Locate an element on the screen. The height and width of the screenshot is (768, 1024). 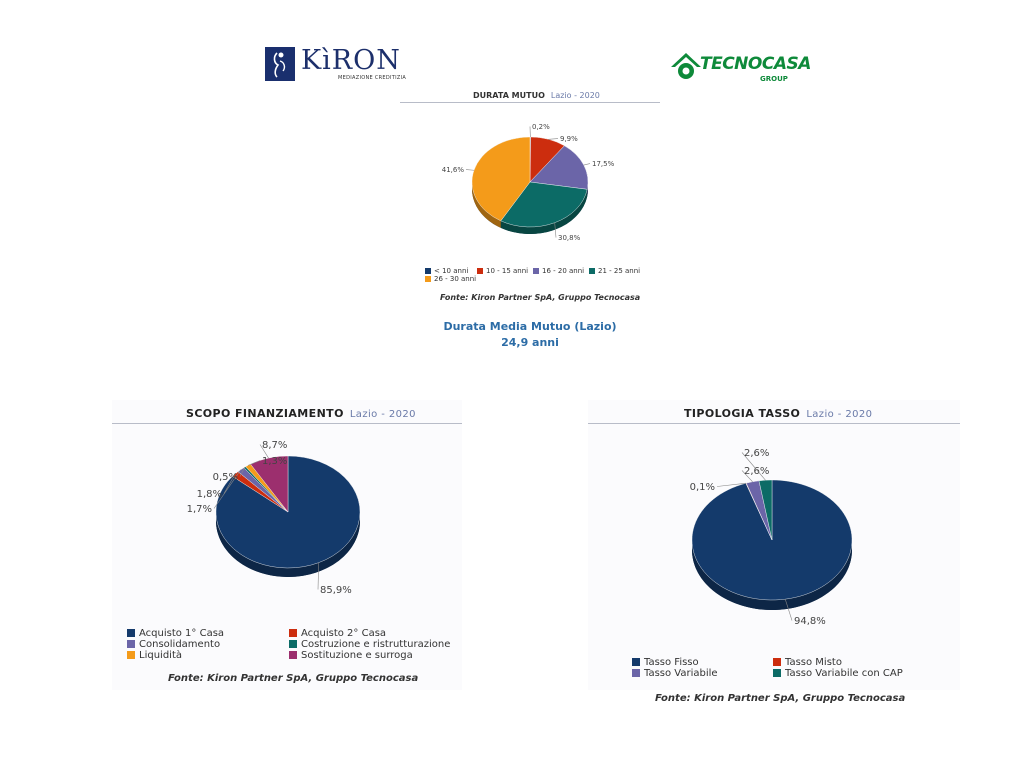
scopo-legend-item: Sostituzione e surroga is located at coordinates (351, 655).